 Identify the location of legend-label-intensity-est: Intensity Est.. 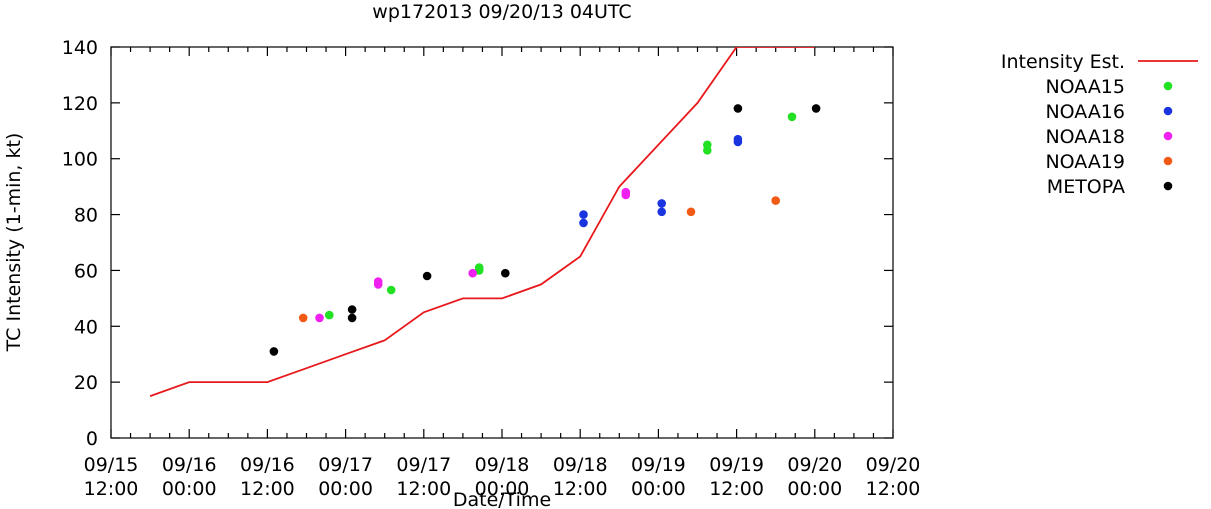
(1063, 62).